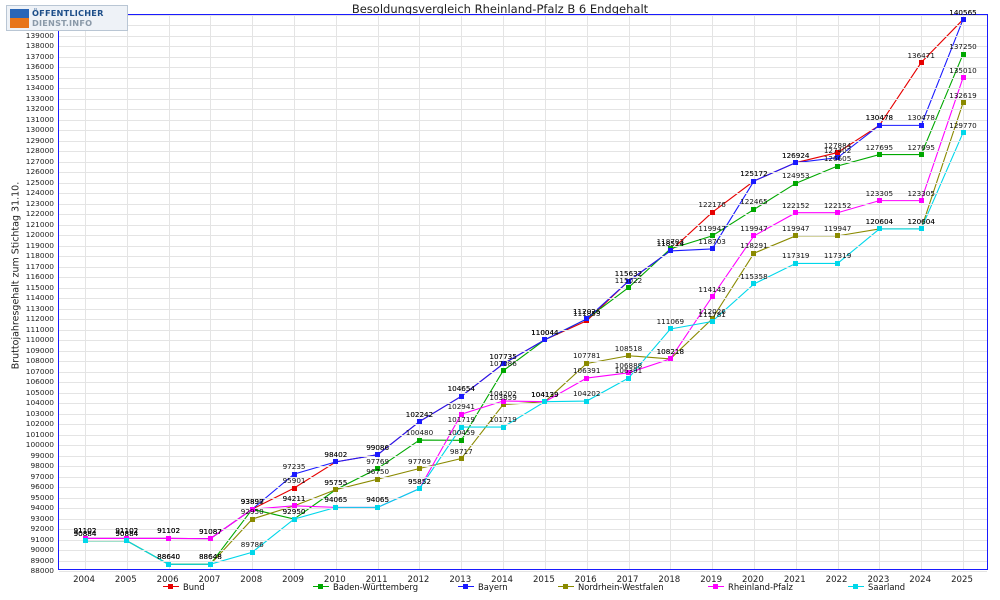  Describe the element at coordinates (42, 466) in the screenshot. I see `y-tick-label: 98000` at that location.